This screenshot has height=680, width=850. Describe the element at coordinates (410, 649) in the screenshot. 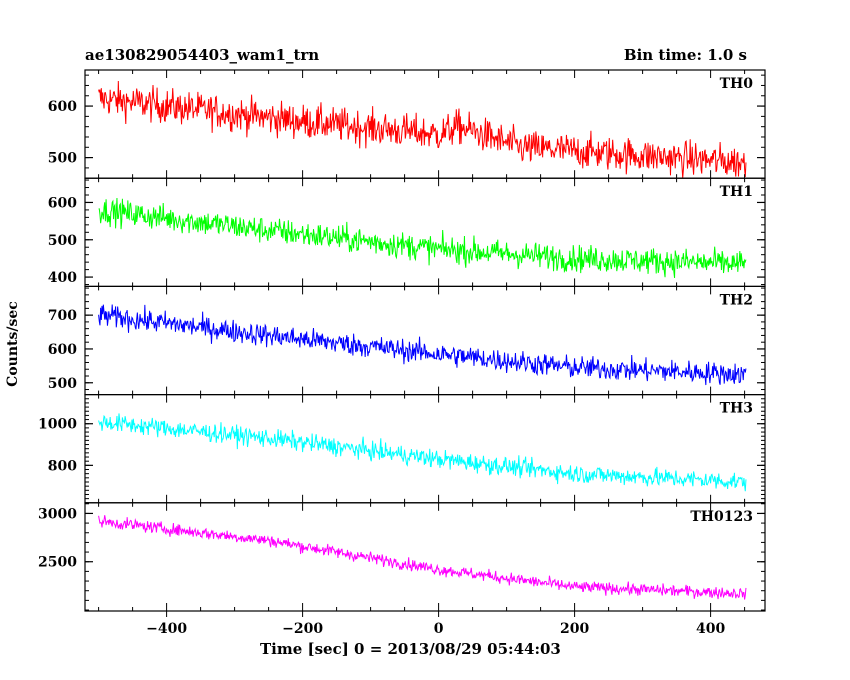

I see `x-axis-label: Time [sec] 0 = 2013/08/29 05:44:03` at that location.